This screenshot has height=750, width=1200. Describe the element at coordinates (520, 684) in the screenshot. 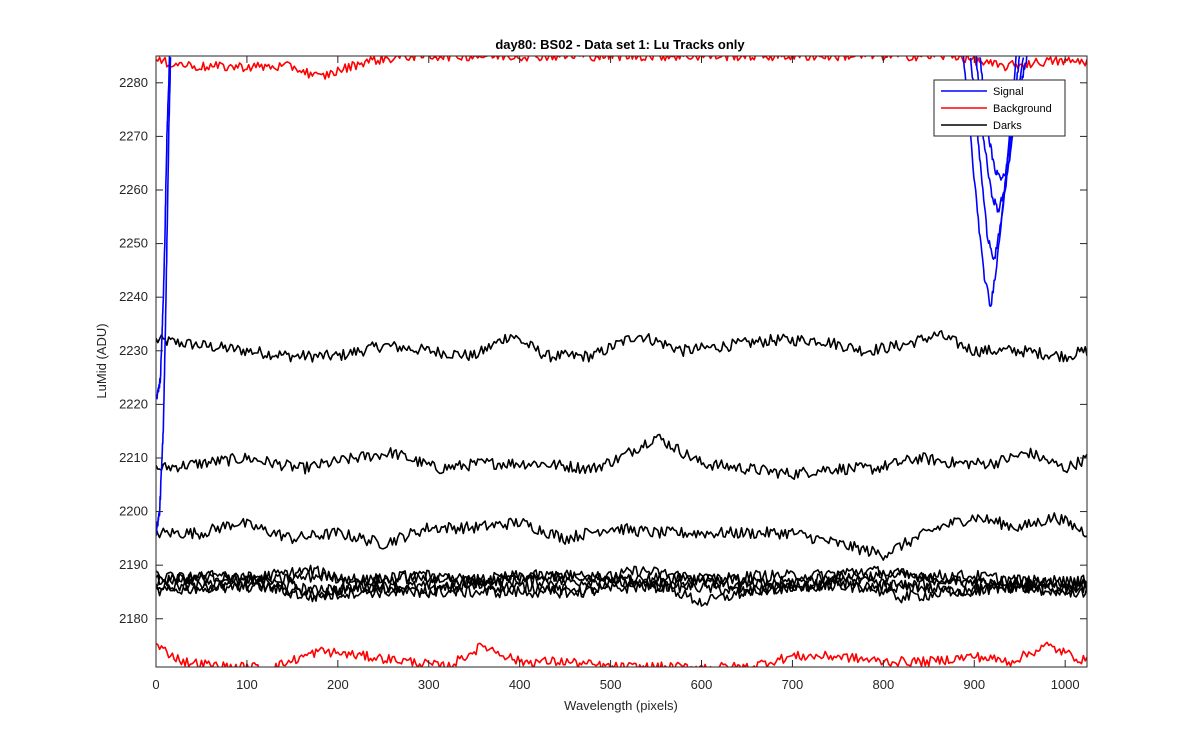

I see `x-tick-label: 400` at that location.